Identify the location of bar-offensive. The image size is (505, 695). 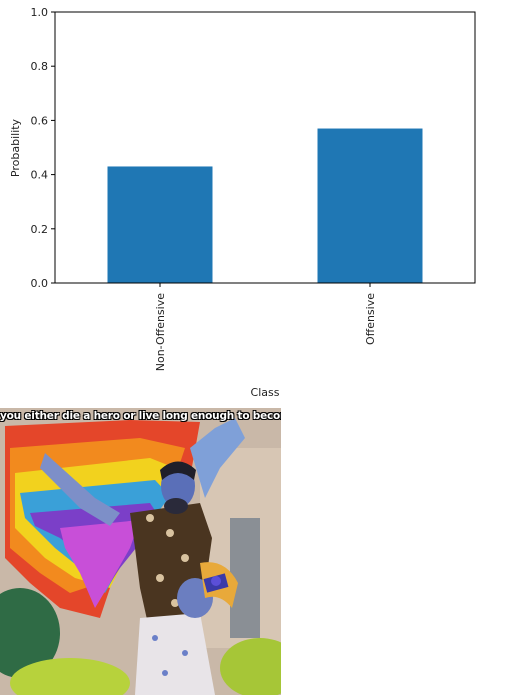
(370, 205).